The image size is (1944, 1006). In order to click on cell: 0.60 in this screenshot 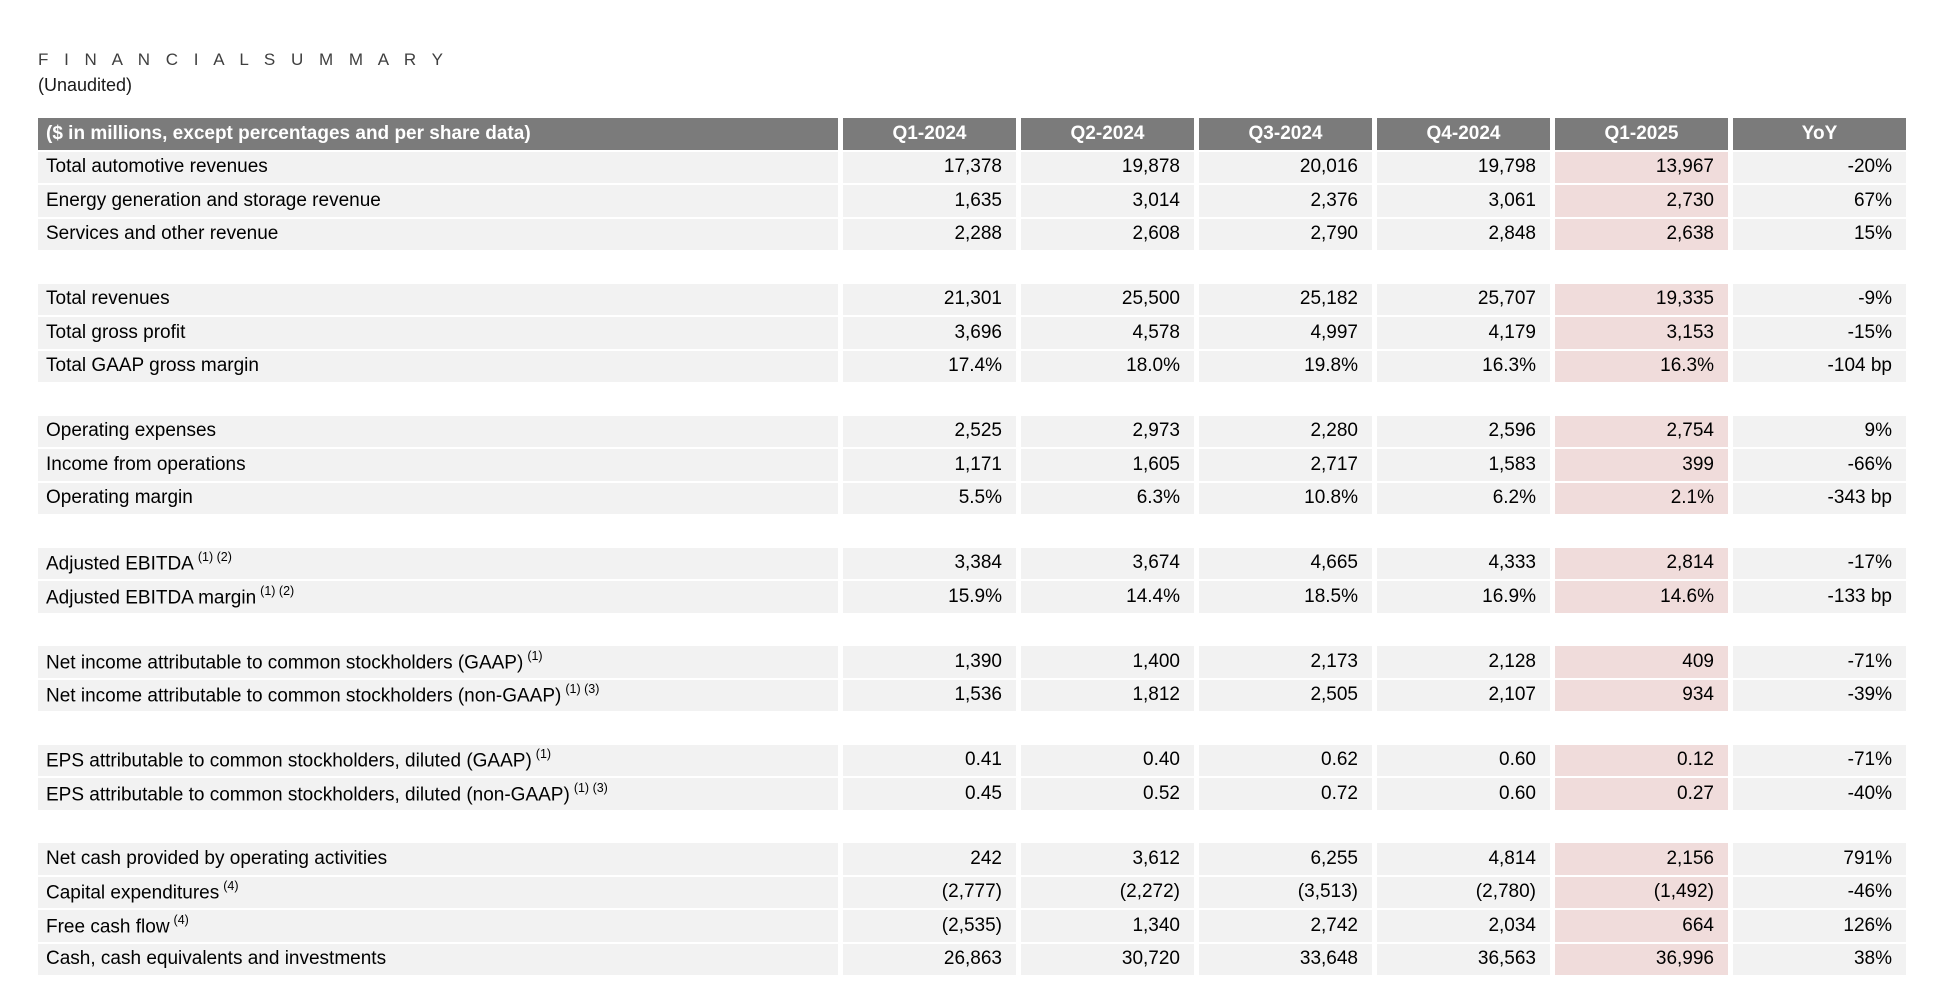, I will do `click(1463, 794)`.